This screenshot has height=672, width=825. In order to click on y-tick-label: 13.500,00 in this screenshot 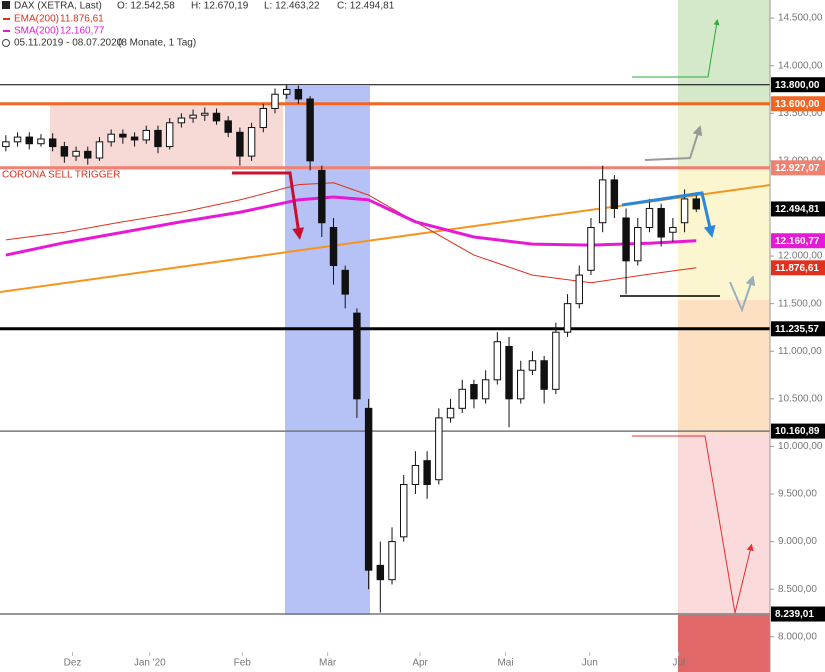, I will do `click(800, 113)`.